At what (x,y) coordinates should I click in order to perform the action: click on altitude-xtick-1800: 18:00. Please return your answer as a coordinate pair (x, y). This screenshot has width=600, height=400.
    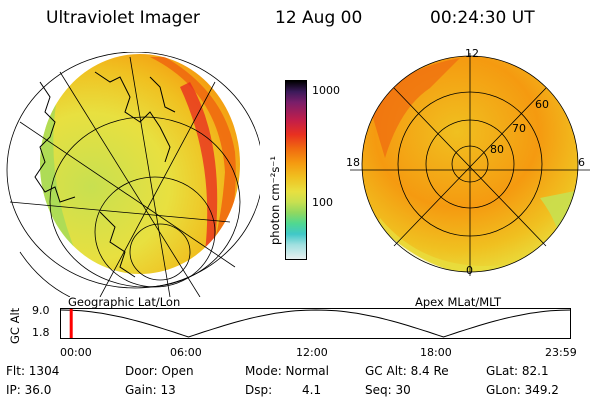
    Looking at the image, I should click on (436, 352).